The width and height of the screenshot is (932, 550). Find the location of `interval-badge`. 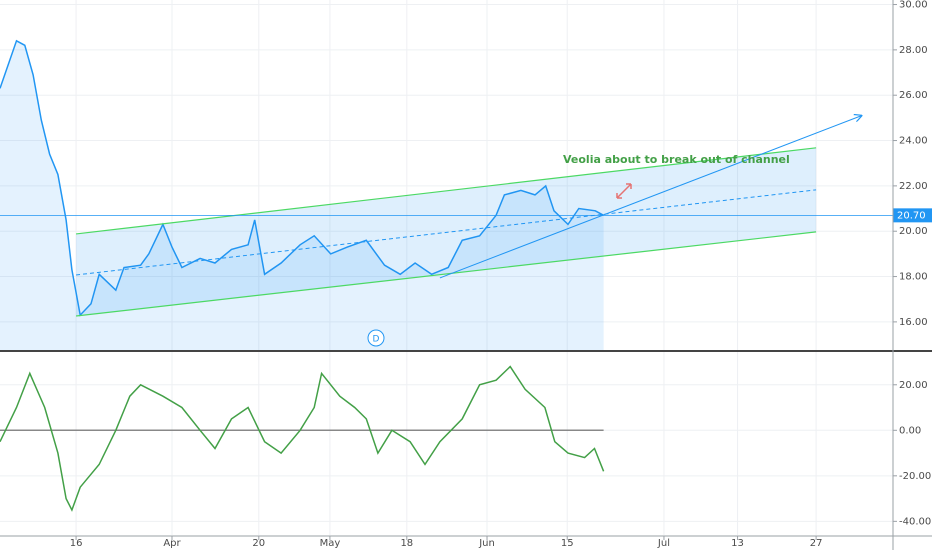

interval-badge is located at coordinates (376, 338).